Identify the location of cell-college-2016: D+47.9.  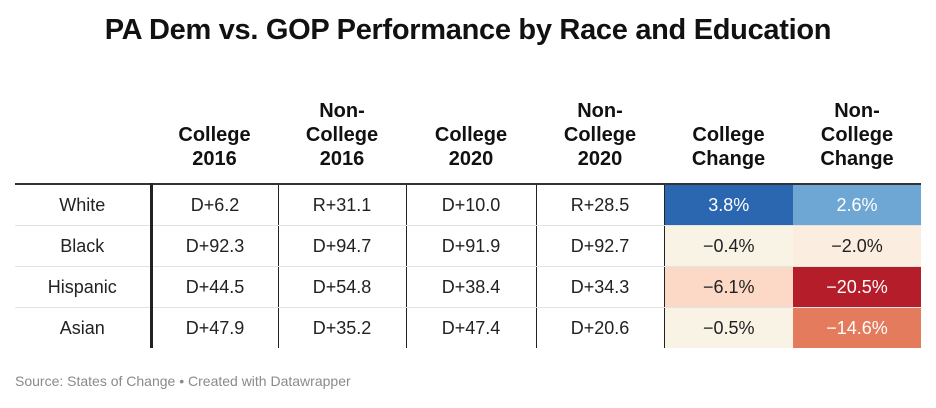
(213, 327).